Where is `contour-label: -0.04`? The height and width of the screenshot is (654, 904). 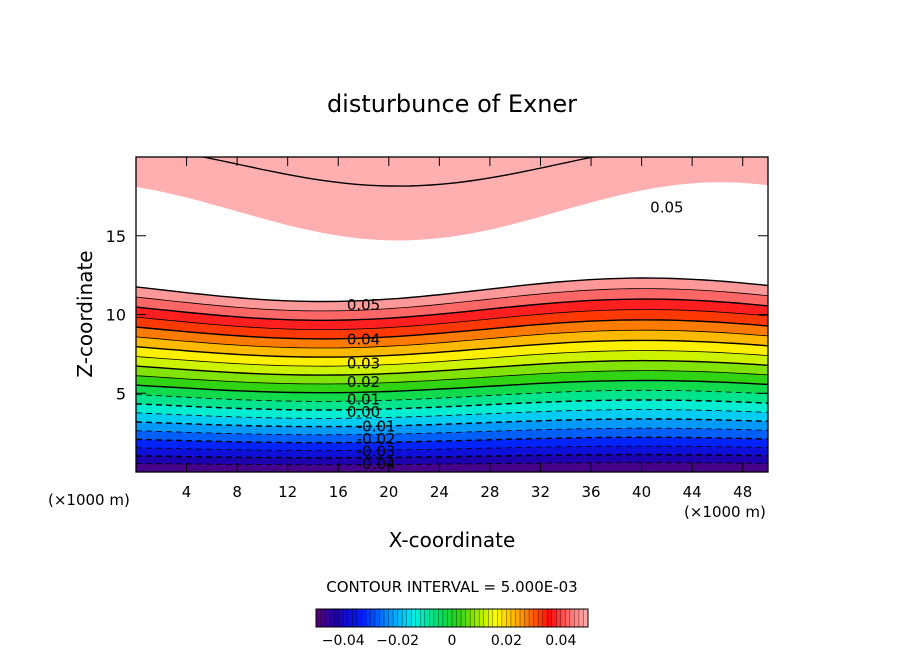
contour-label: -0.04 is located at coordinates (376, 464).